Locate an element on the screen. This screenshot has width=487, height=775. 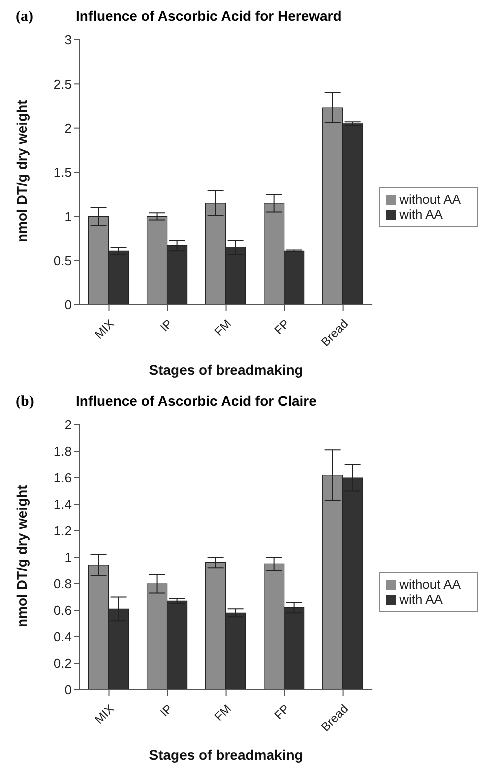
chart-title: Influence of Ascorbic Acid for Claire is located at coordinates (196, 401).